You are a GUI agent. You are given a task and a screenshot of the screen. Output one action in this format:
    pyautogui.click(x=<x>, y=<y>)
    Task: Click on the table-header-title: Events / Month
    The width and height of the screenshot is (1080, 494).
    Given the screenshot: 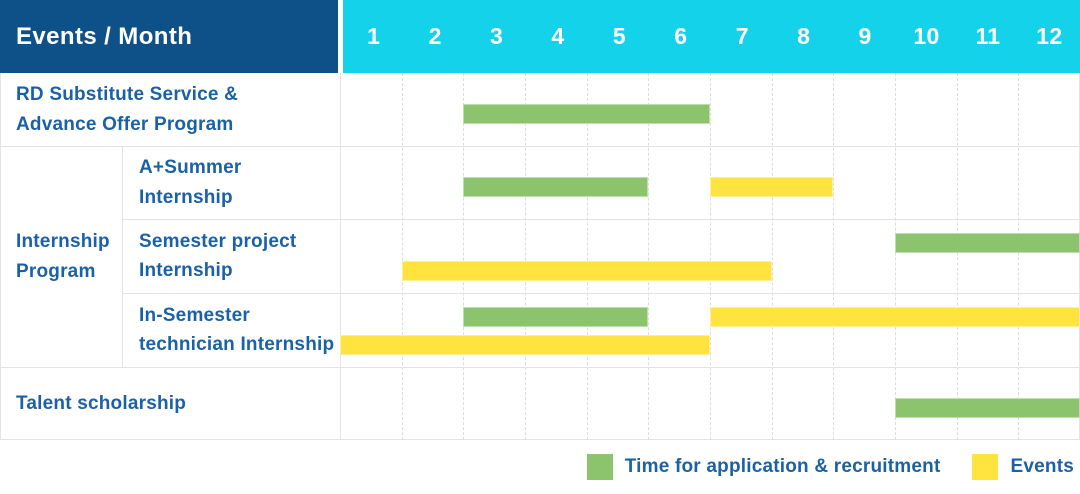 What is the action you would take?
    pyautogui.click(x=169, y=36)
    